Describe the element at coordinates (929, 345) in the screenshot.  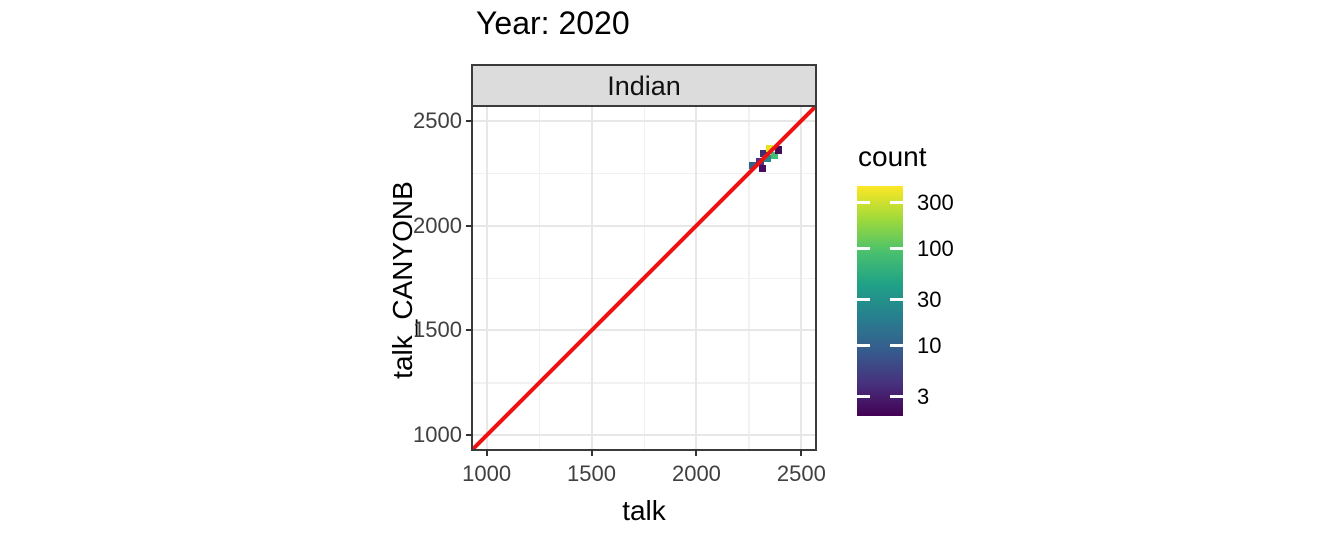
I see `legend-tick-label: 10` at that location.